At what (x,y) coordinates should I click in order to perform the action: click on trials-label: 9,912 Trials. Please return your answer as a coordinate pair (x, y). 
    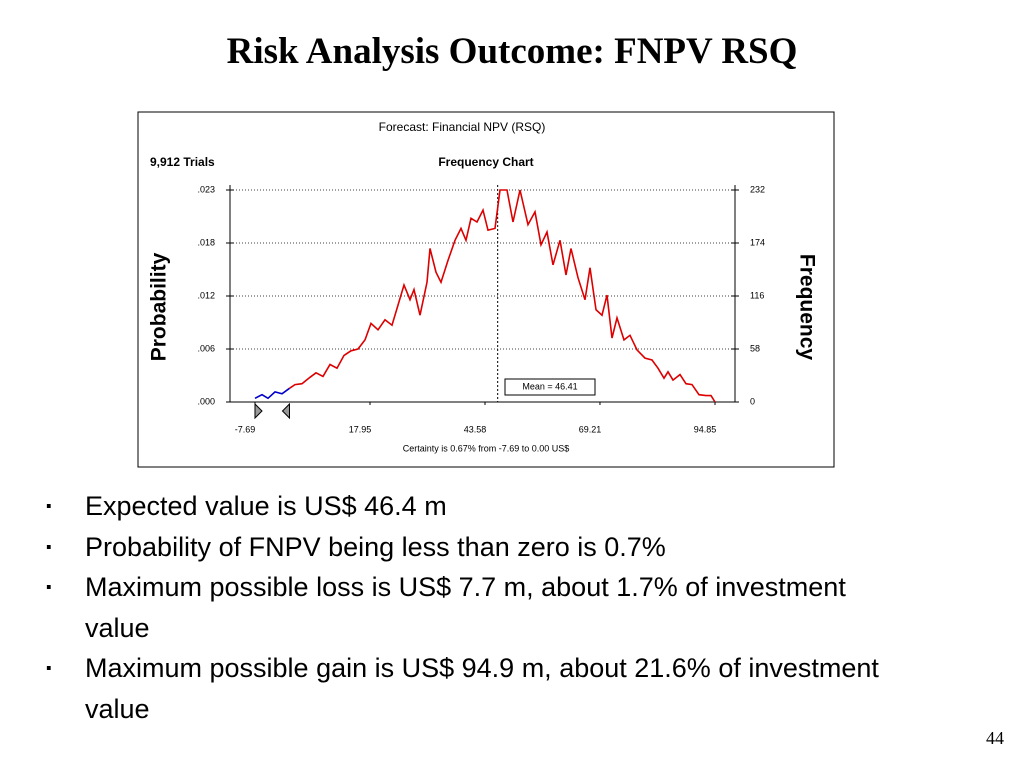
    Looking at the image, I should click on (182, 162).